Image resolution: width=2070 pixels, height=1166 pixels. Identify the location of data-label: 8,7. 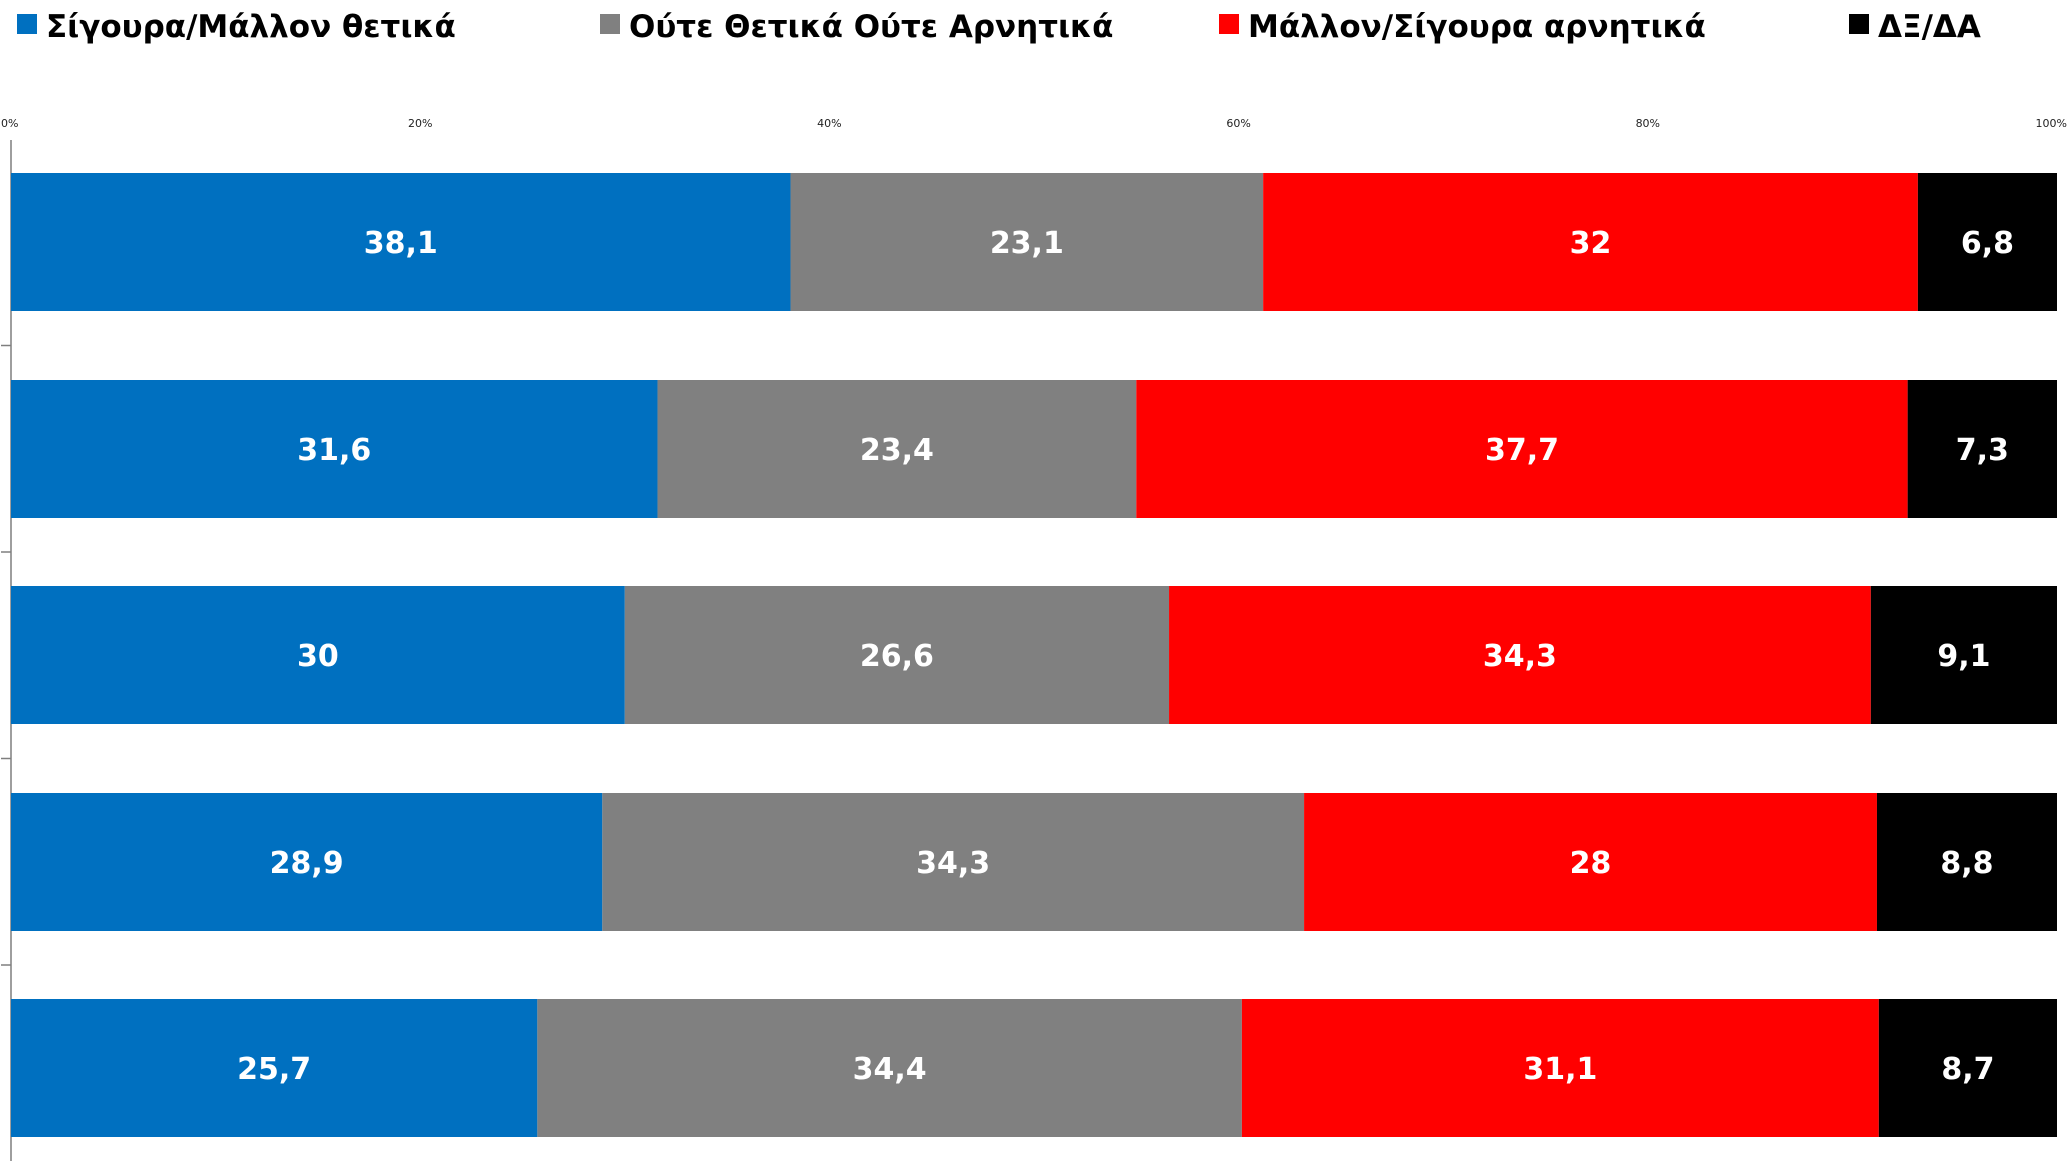
(1967, 1069).